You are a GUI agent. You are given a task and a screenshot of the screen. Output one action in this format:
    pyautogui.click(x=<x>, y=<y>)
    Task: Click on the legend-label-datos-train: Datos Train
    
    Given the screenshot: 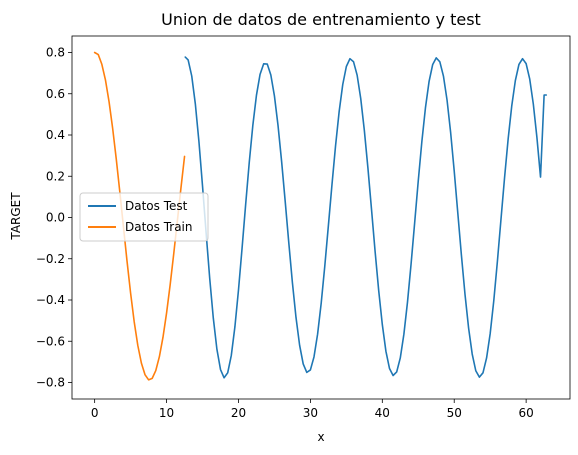 What is the action you would take?
    pyautogui.click(x=159, y=227)
    